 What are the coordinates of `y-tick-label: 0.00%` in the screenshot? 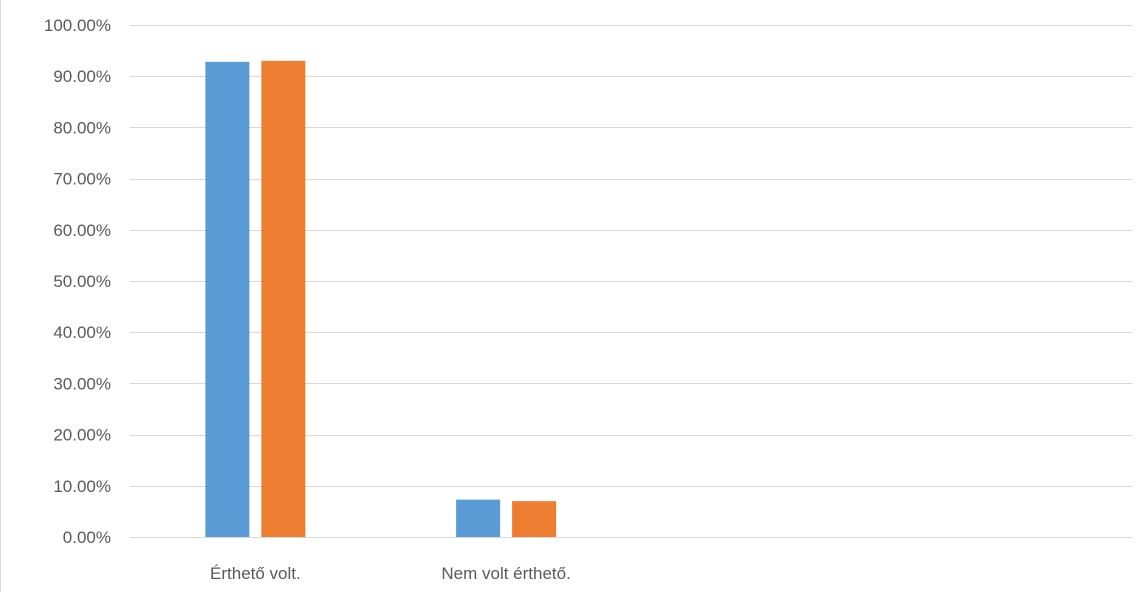 It's located at (87, 537).